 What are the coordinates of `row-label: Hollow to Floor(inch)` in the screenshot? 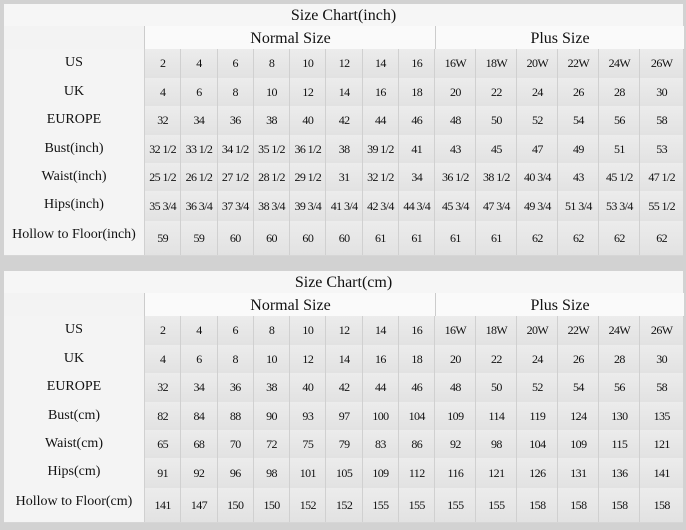 It's located at (74, 238).